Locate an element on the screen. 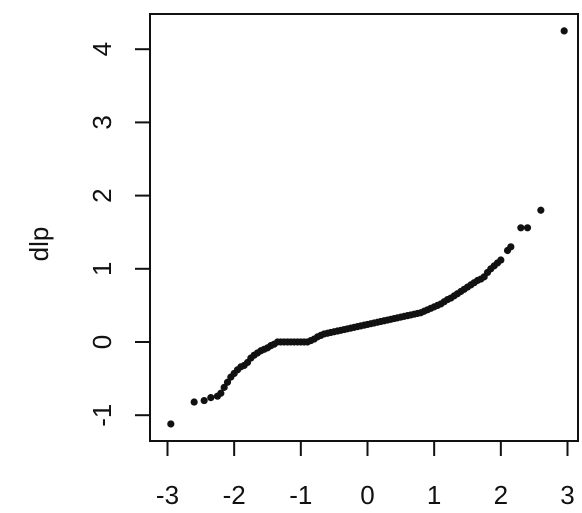 The width and height of the screenshot is (582, 513). x-tick-label: -1 is located at coordinates (300, 495).